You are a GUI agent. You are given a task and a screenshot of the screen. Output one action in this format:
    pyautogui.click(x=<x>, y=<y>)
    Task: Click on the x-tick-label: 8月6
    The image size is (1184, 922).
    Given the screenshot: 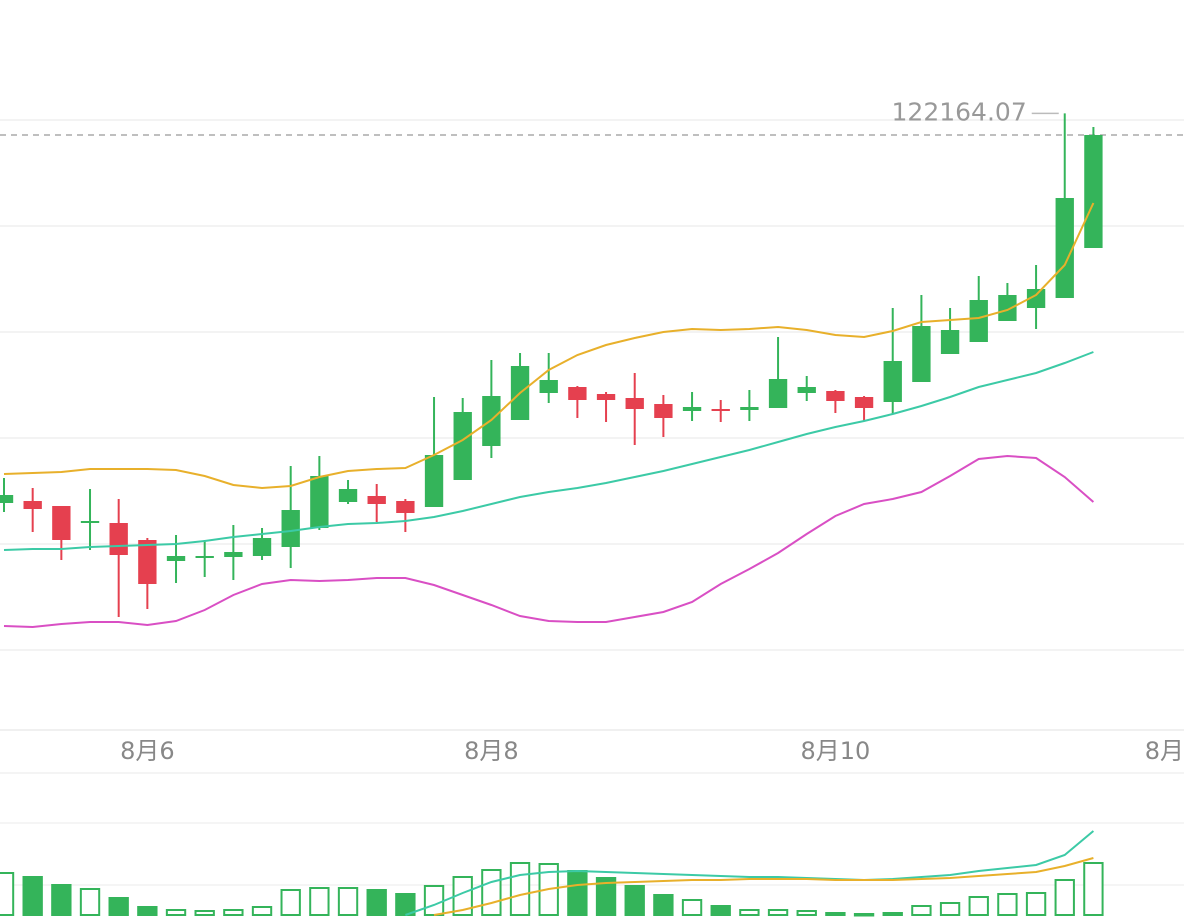 What is the action you would take?
    pyautogui.click(x=147, y=751)
    